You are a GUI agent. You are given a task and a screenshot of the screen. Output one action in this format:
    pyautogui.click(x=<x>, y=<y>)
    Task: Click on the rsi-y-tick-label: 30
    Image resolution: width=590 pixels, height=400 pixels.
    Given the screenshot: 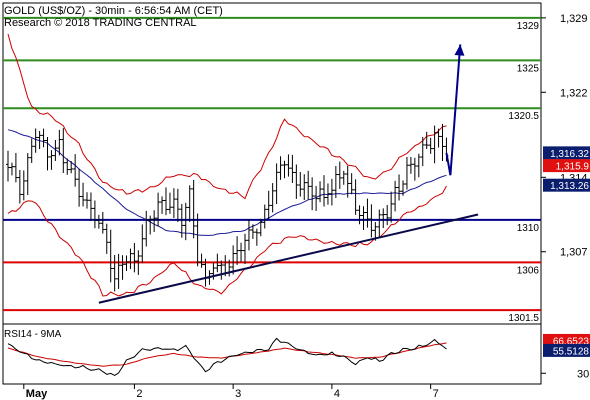 What is the action you would take?
    pyautogui.click(x=583, y=374)
    